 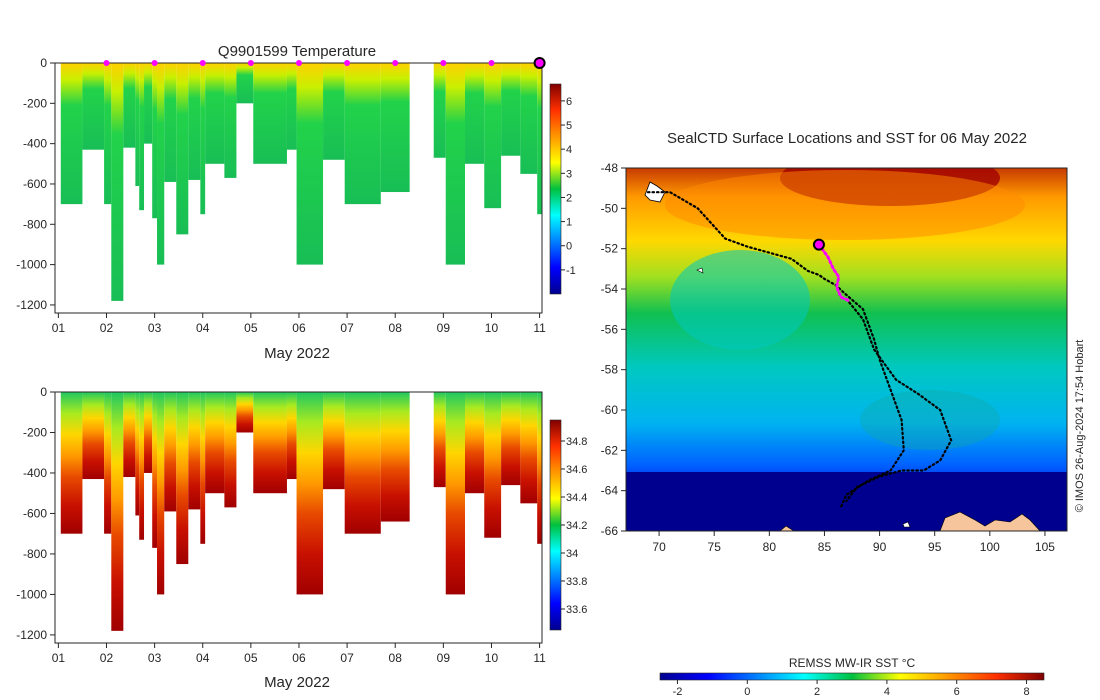 I want to click on heard-island, so click(x=700, y=270).